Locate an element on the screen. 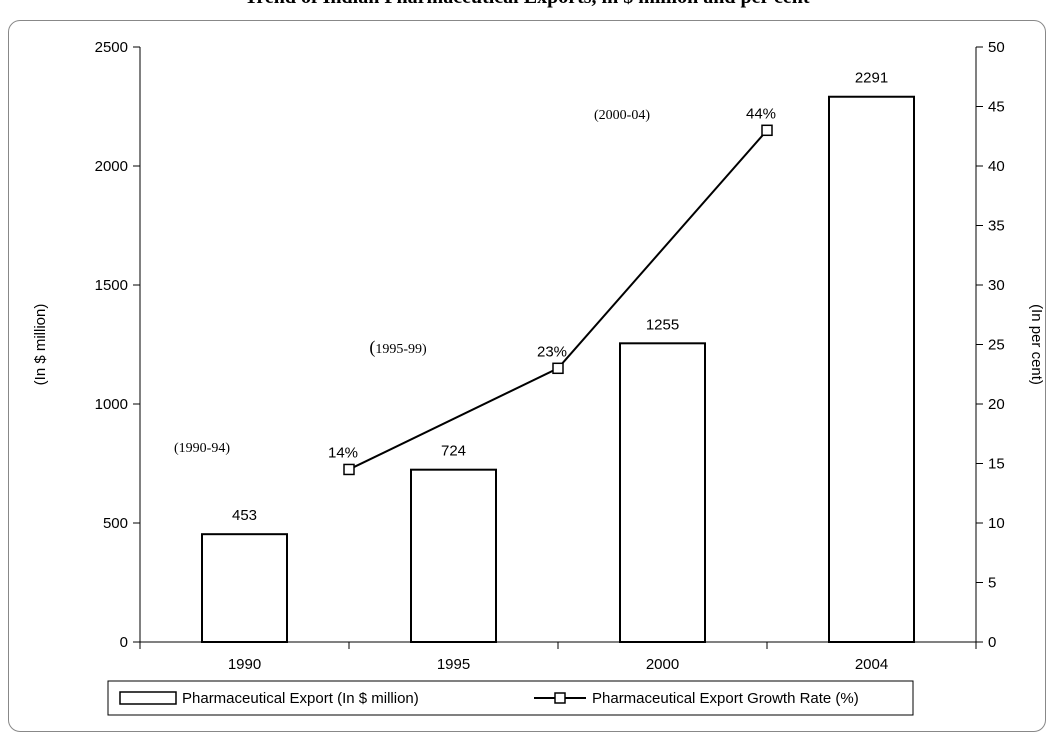 This screenshot has width=1054, height=739. bar-value-label: 724 is located at coordinates (453, 451).